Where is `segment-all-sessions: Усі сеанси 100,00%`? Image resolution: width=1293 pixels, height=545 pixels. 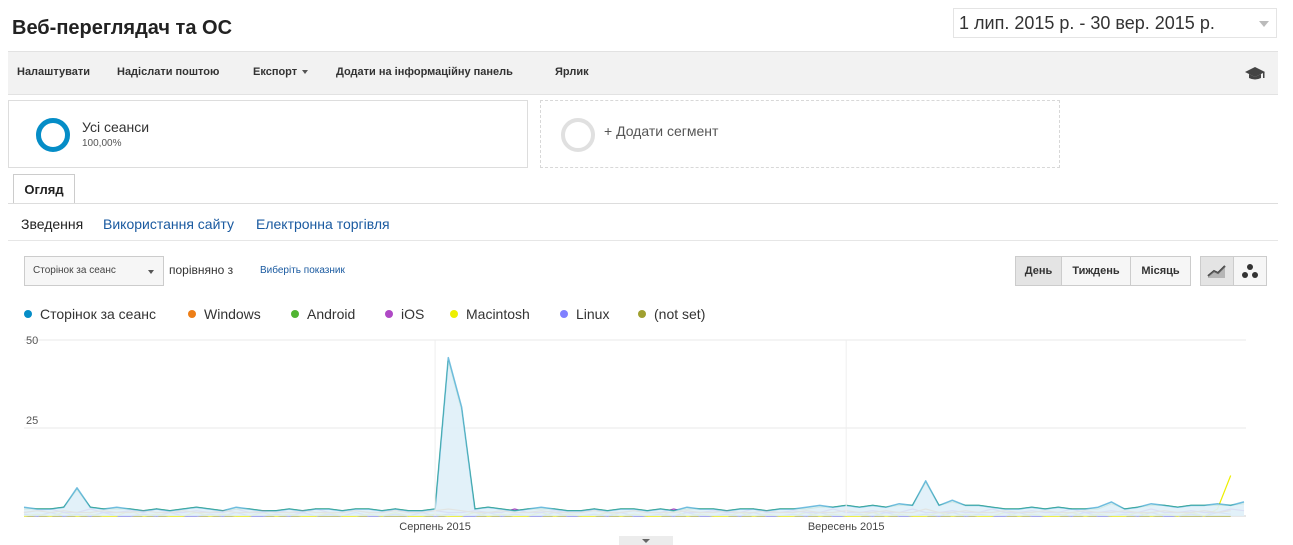 segment-all-sessions: Усі сеанси 100,00% is located at coordinates (268, 134).